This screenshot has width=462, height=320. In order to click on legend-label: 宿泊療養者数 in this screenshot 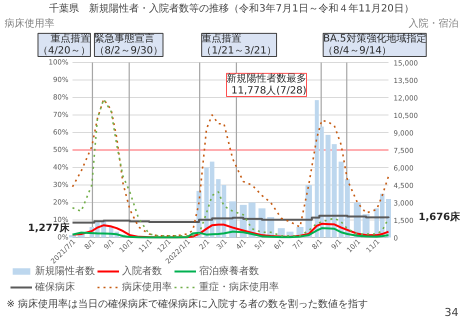, I will do `click(229, 271)`.